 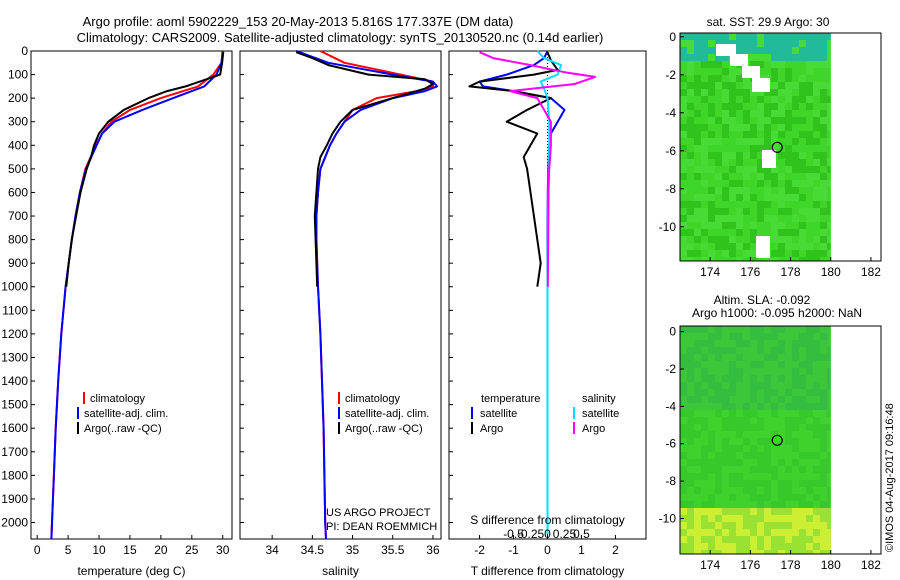 I want to click on x-tick-label: 0, so click(x=37, y=550).